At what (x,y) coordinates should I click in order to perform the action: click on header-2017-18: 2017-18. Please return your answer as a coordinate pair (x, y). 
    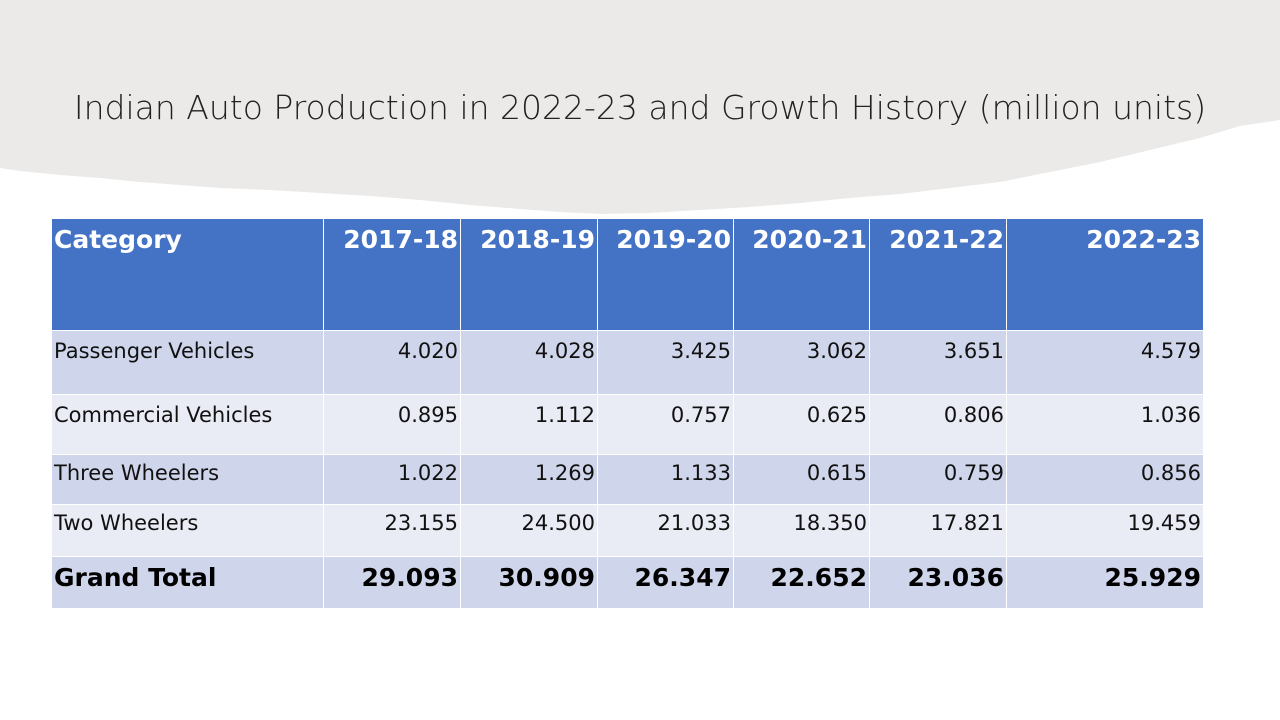
    Looking at the image, I should click on (392, 274).